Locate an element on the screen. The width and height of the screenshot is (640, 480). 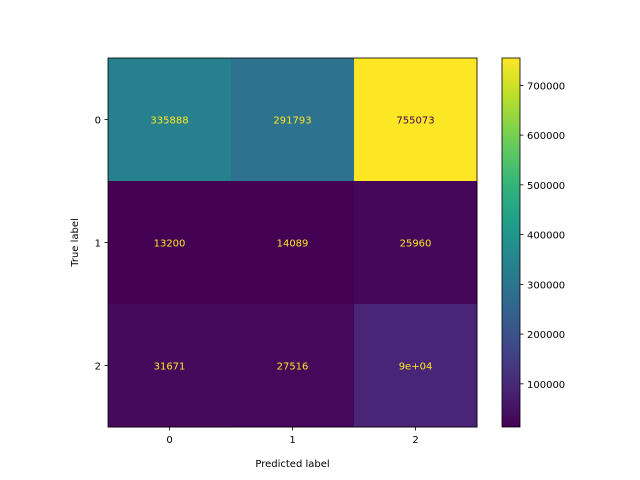
heatmap-cell-r2-c2 is located at coordinates (416, 366).